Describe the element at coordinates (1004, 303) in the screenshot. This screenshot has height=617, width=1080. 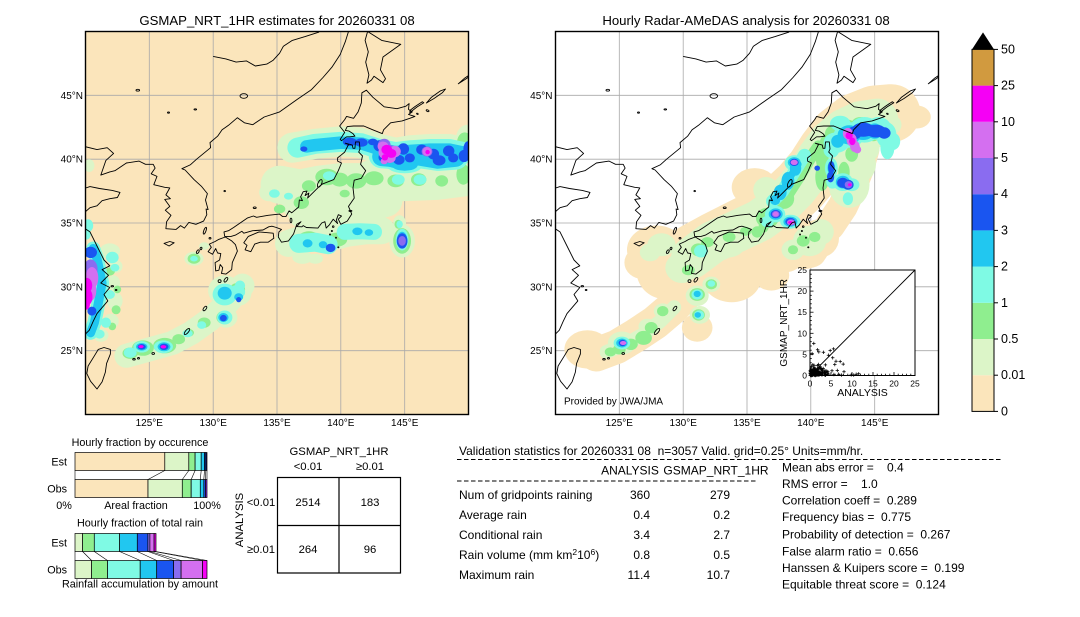
I see `svg-text: 1` at that location.